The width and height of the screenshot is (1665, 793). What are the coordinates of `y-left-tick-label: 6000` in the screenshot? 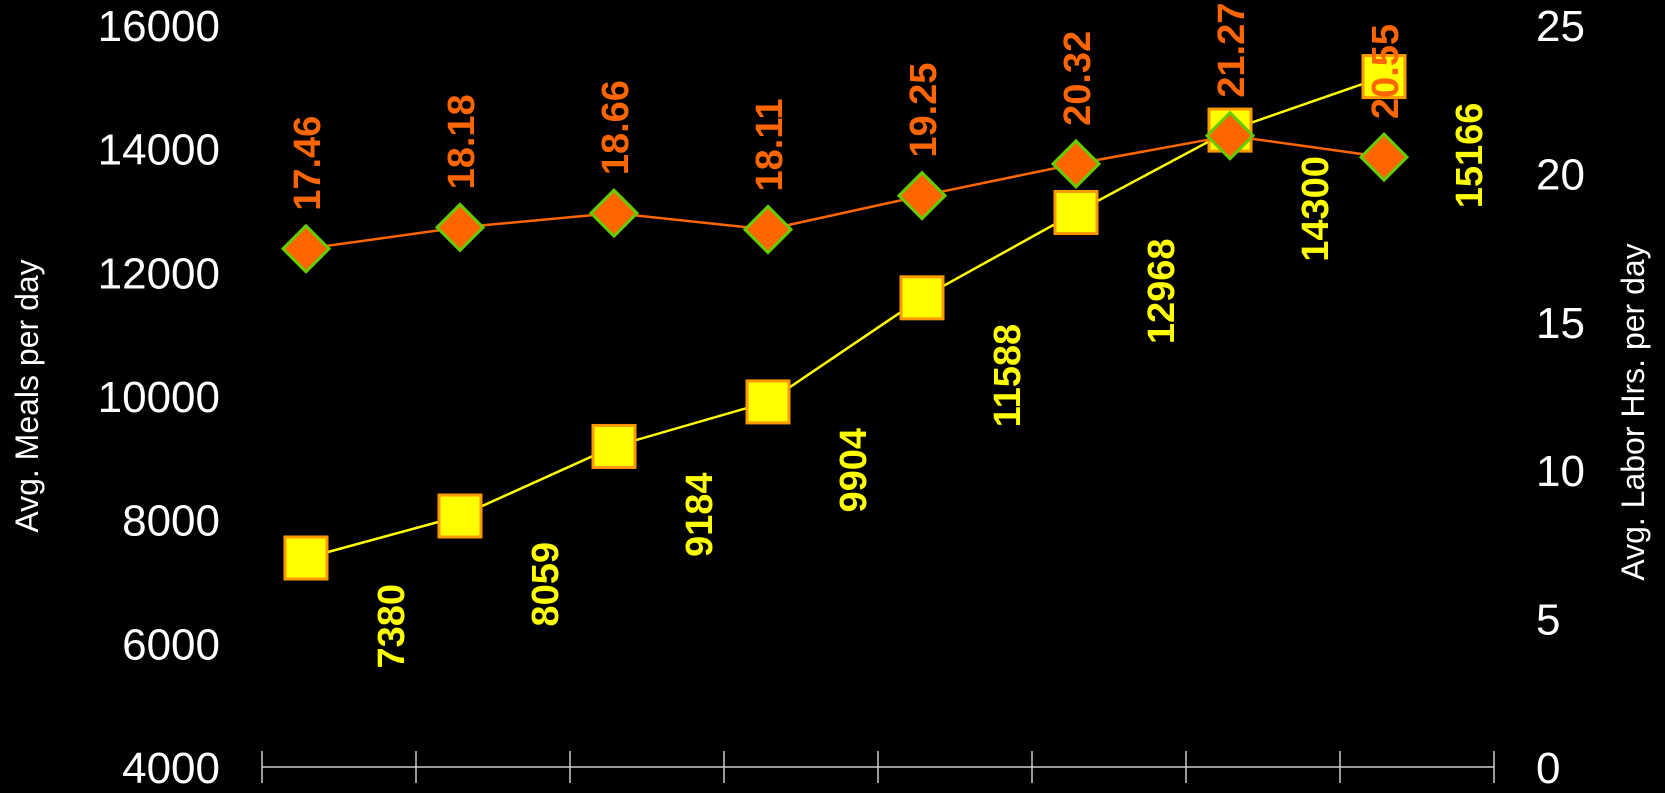 It's located at (171, 644).